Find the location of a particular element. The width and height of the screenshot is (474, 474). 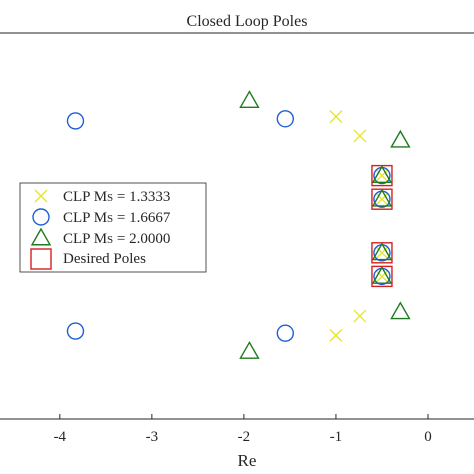

legend-desired-pole-marker is located at coordinates (41, 259).